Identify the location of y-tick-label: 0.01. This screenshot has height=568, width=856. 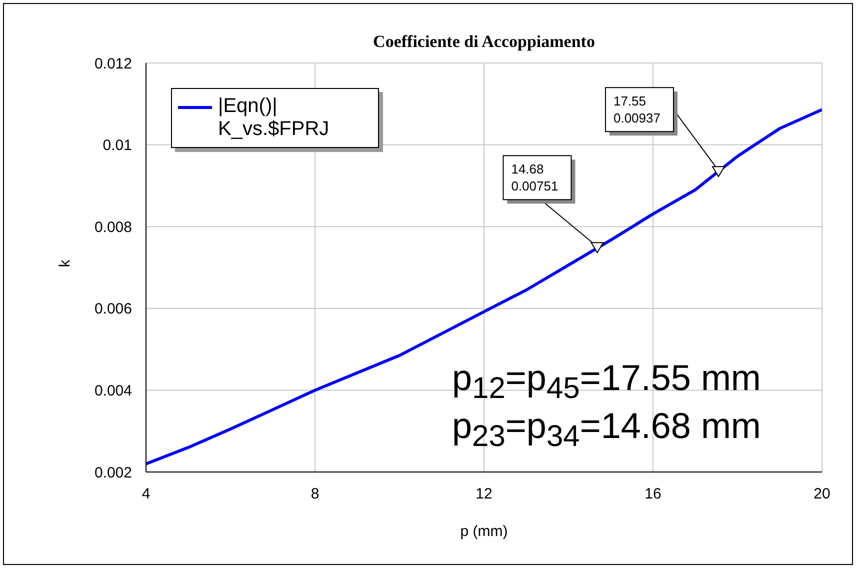
(117, 145).